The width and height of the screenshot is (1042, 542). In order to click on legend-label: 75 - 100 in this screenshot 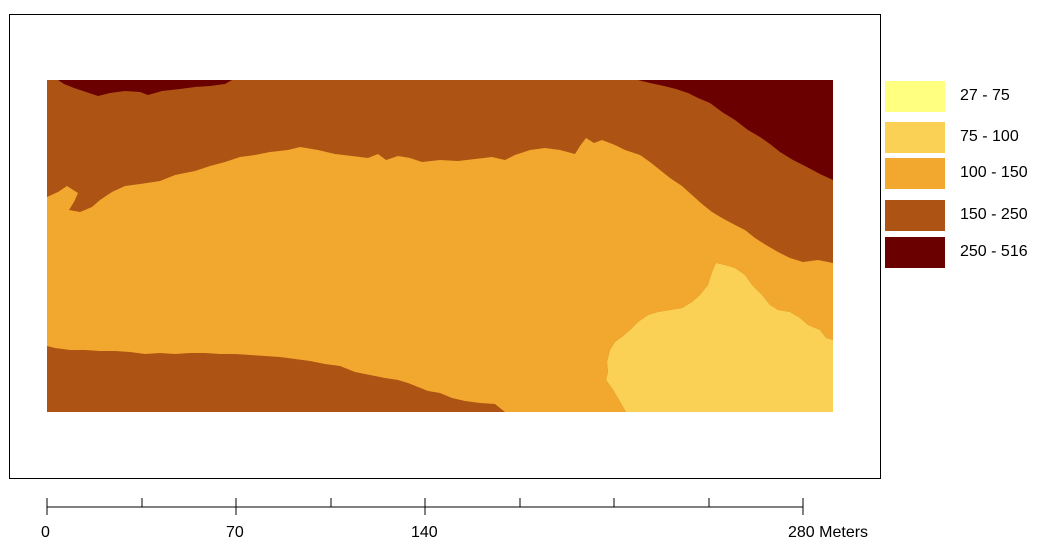, I will do `click(989, 136)`.